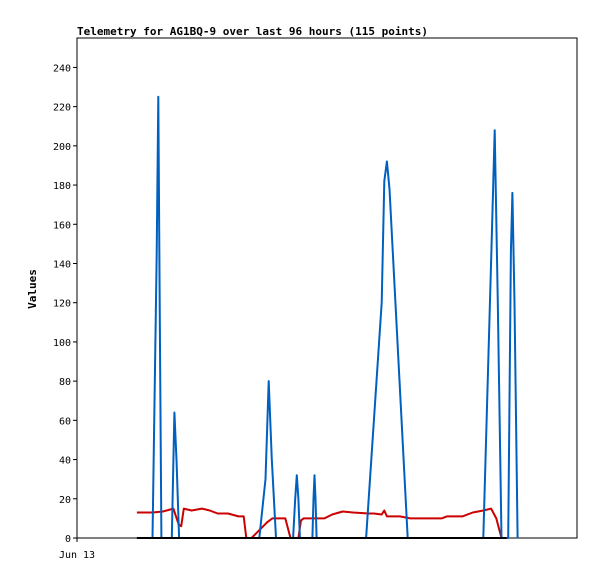 The height and width of the screenshot is (579, 597). Describe the element at coordinates (32, 289) in the screenshot. I see `y-axis-label: Values` at that location.